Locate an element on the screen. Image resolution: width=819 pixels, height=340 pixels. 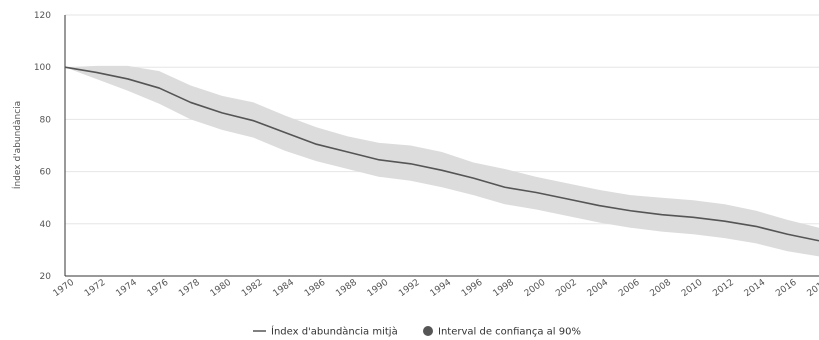
x-tick-label: 1974 is located at coordinates (126, 288).